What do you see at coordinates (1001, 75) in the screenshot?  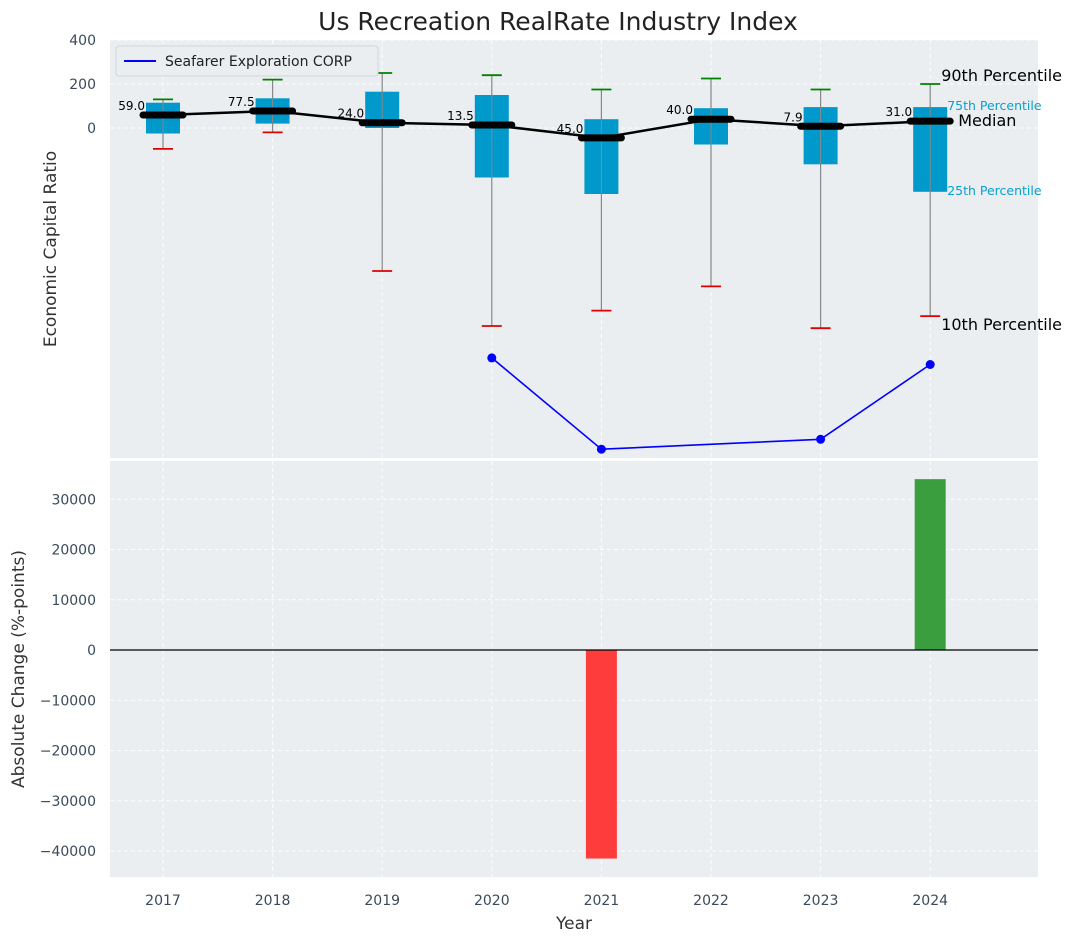 I see `annotation-p90: 90th Percentile` at bounding box center [1001, 75].